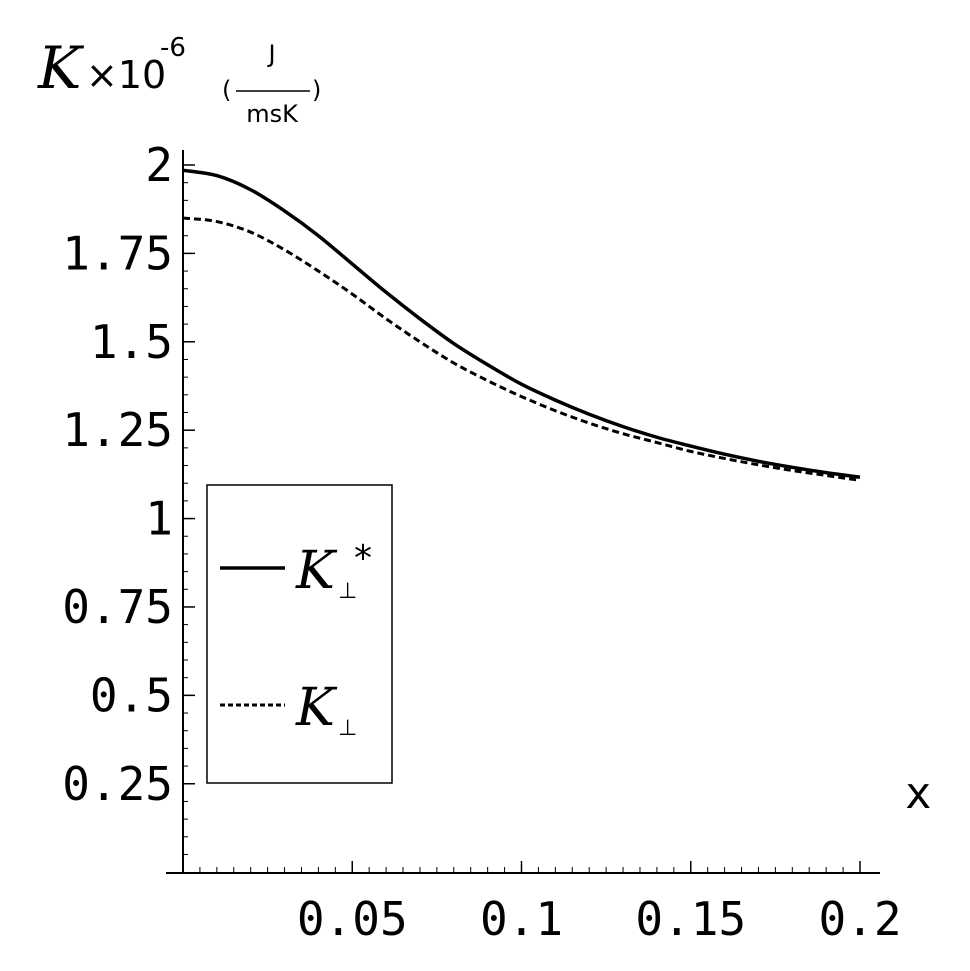  Describe the element at coordinates (173, 48) in the screenshot. I see `y-label-exponent: -6` at that location.